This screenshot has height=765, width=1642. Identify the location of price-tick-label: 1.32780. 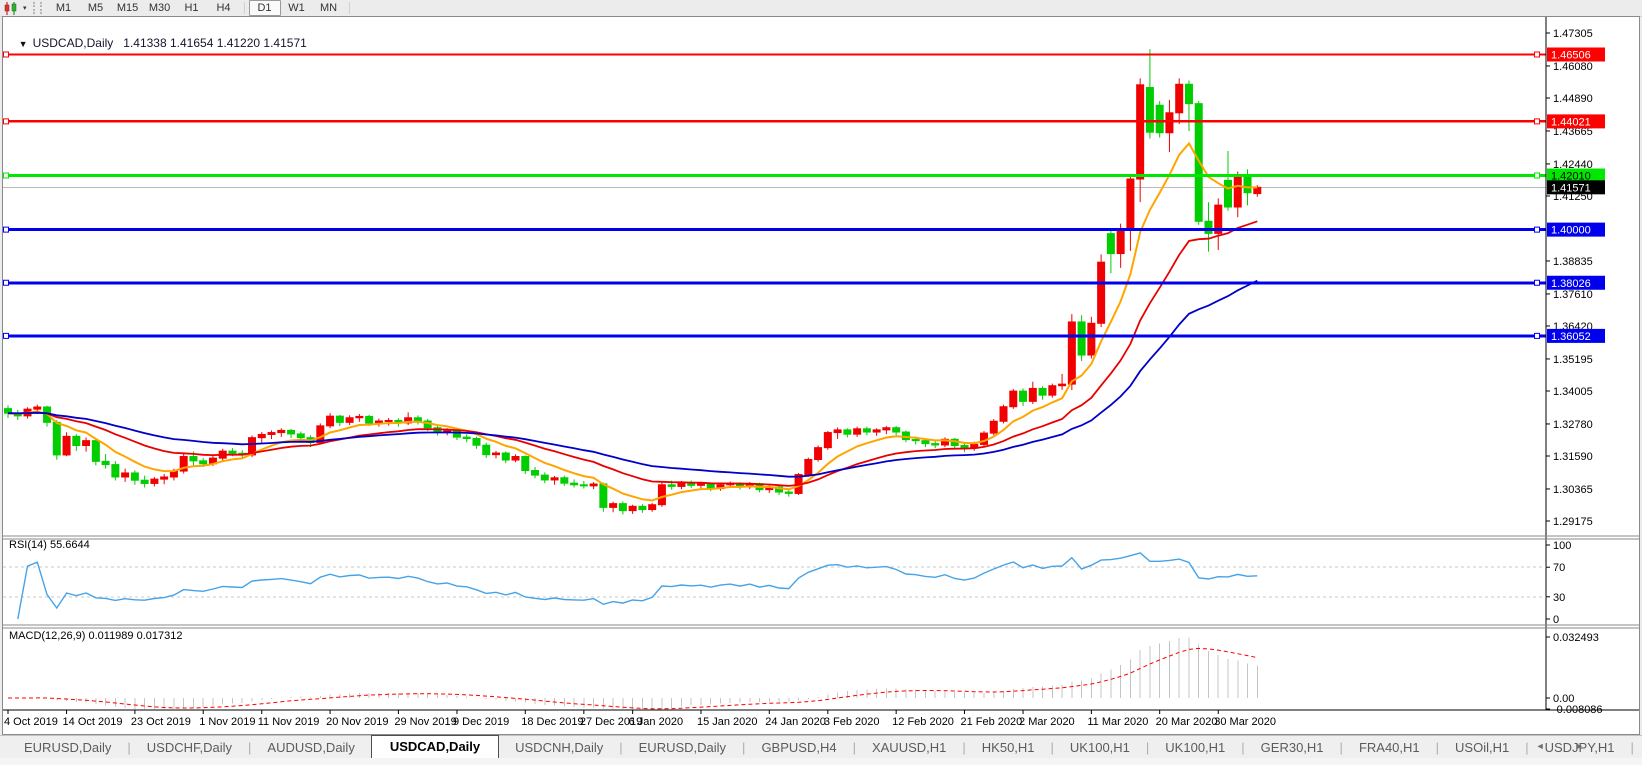
(1573, 425).